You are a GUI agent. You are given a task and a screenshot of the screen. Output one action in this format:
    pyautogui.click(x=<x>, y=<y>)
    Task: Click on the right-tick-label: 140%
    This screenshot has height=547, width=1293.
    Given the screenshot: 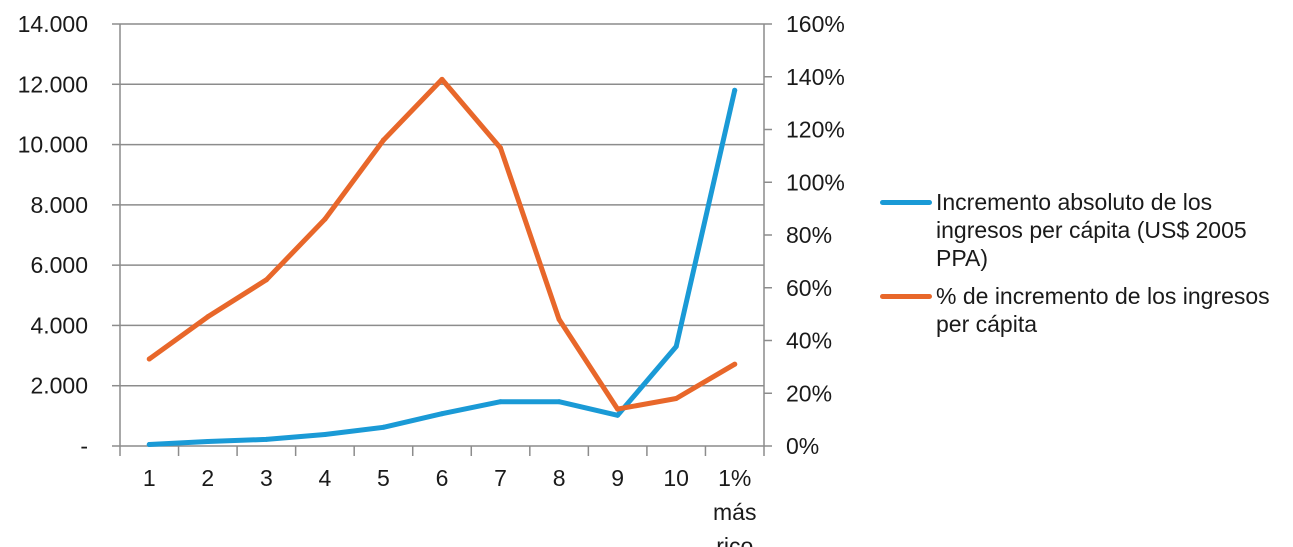 What is the action you would take?
    pyautogui.click(x=815, y=77)
    